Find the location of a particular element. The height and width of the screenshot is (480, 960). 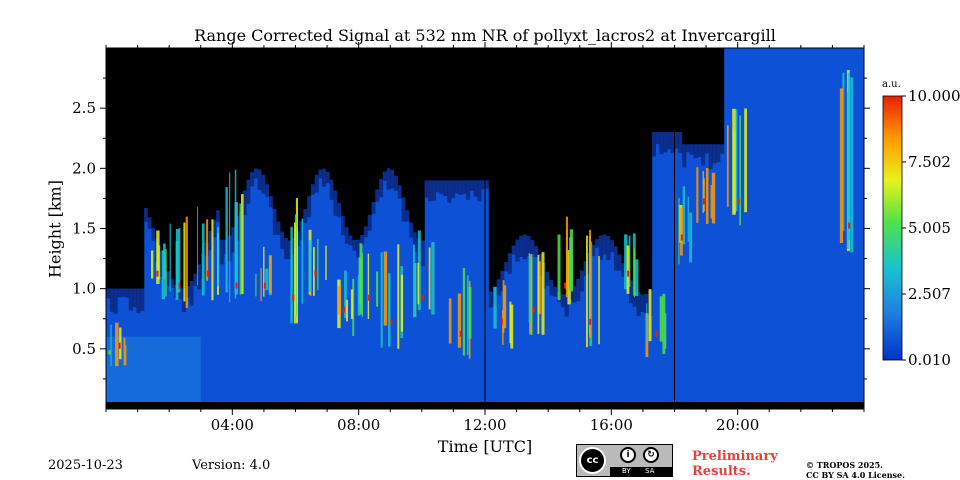

colorbar-ticks: 10.000 7.502 5.005 2.507 0.010 is located at coordinates (931, 228).